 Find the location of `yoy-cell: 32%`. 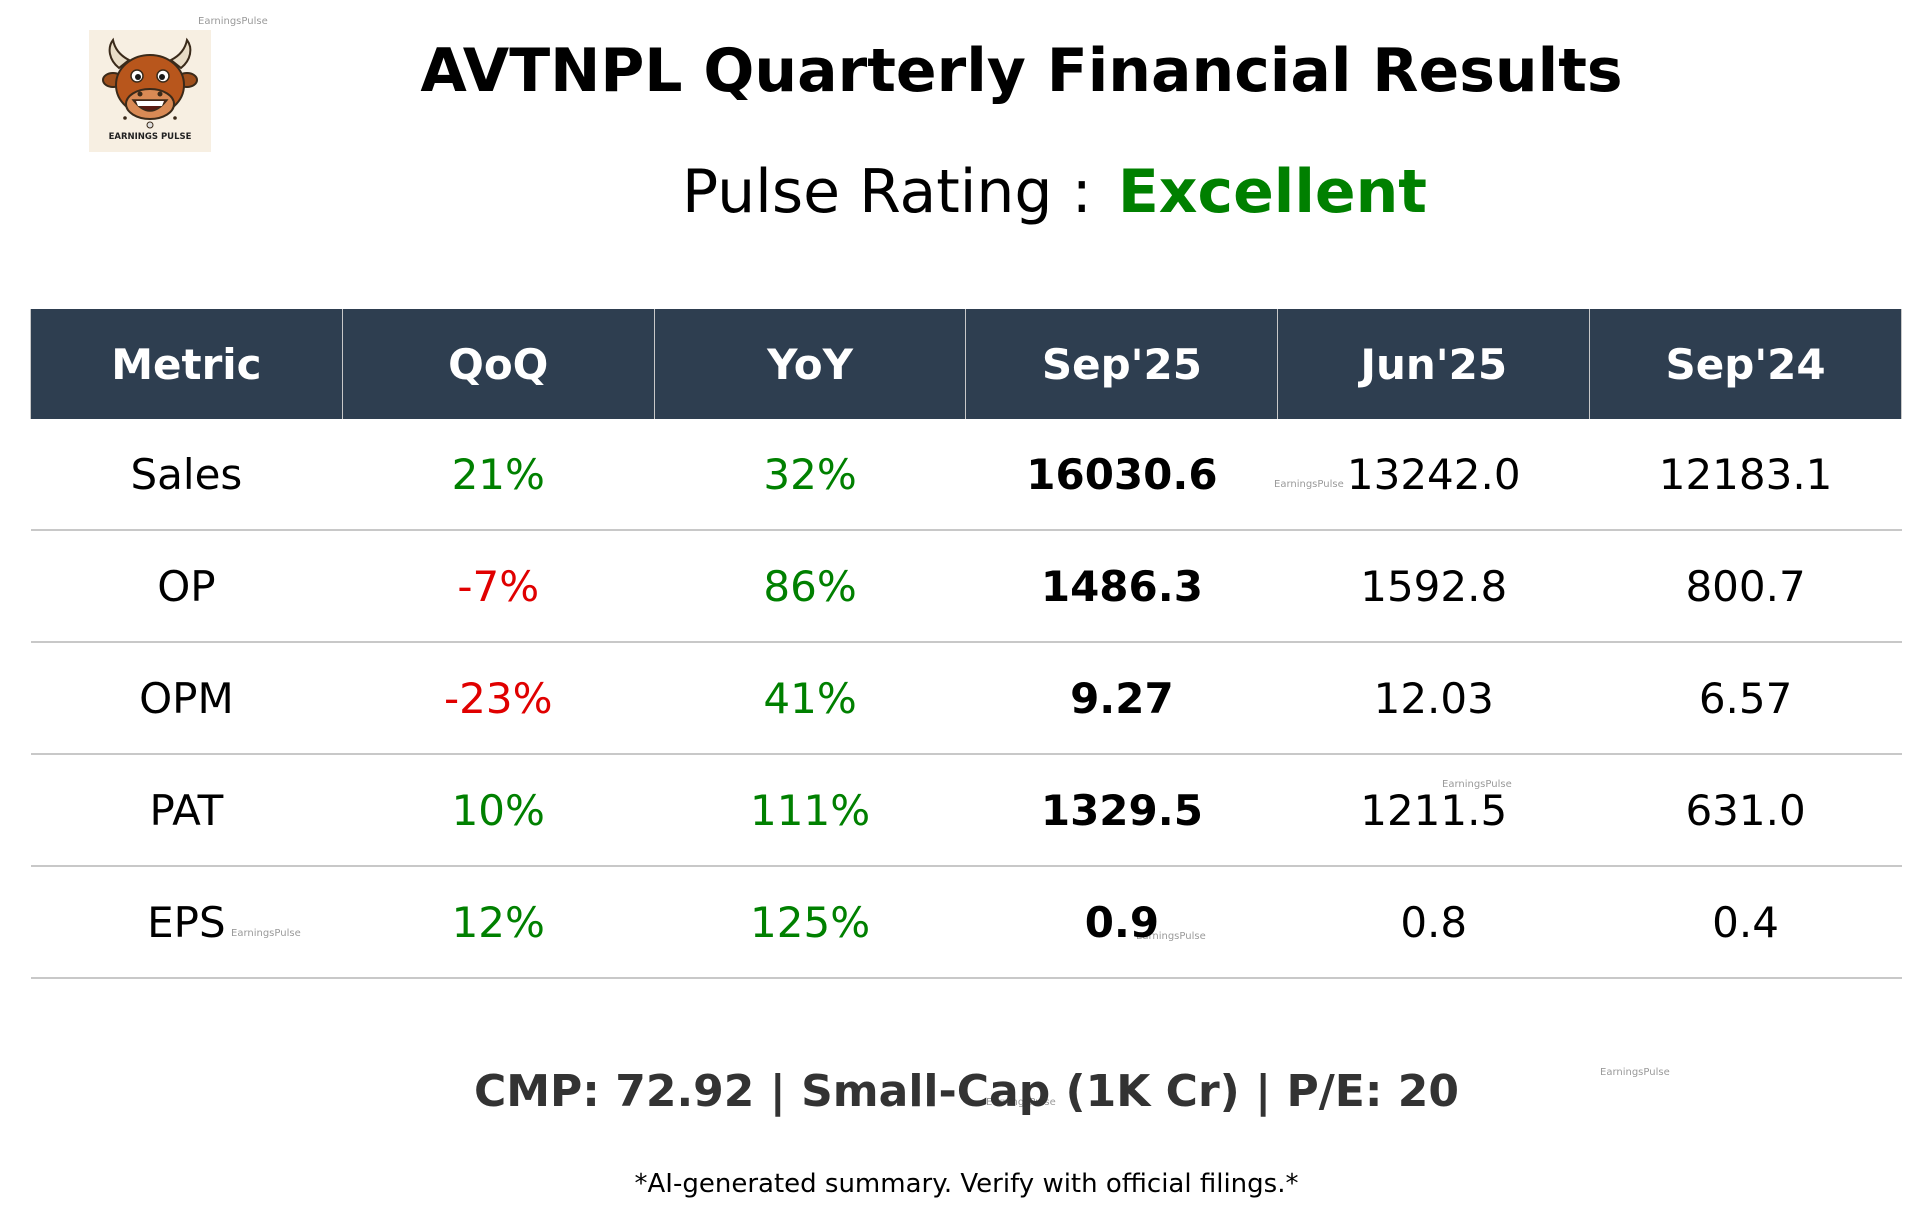

yoy-cell: 32% is located at coordinates (810, 475).